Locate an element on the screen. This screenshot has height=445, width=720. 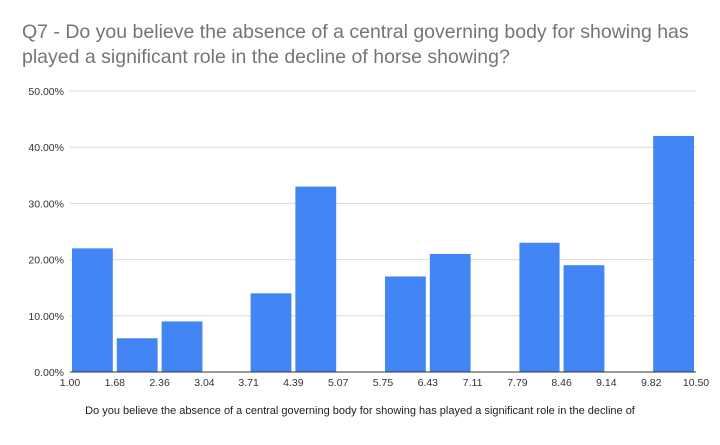
x-tick-label: 5.07 is located at coordinates (338, 383).